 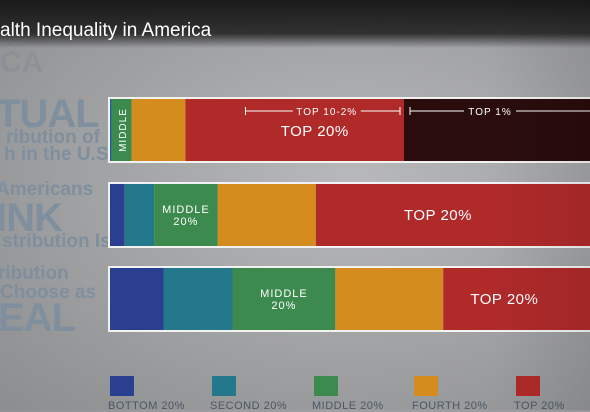 I want to click on row-label-think-2: INK, so click(x=31, y=218).